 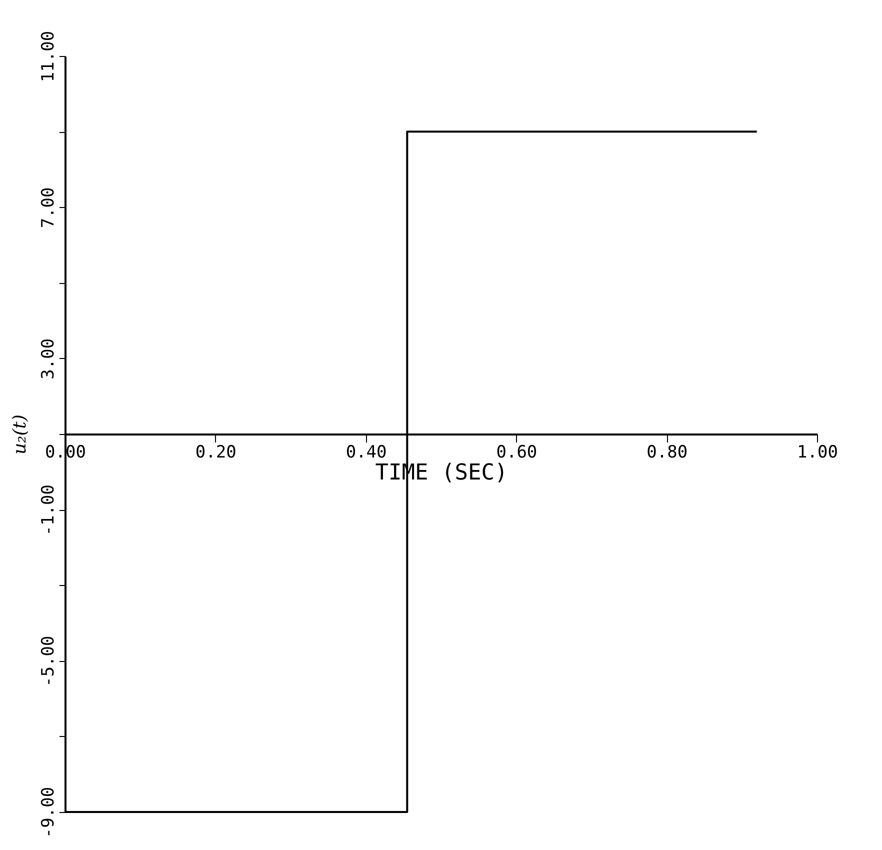 I want to click on y-tick-label: -5.00, so click(x=48, y=661).